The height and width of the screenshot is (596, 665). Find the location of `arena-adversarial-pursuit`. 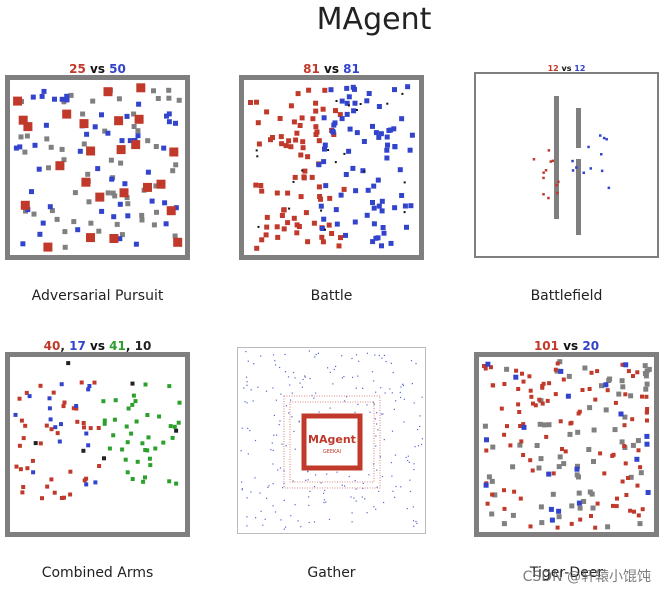

arena-adversarial-pursuit is located at coordinates (97, 167).